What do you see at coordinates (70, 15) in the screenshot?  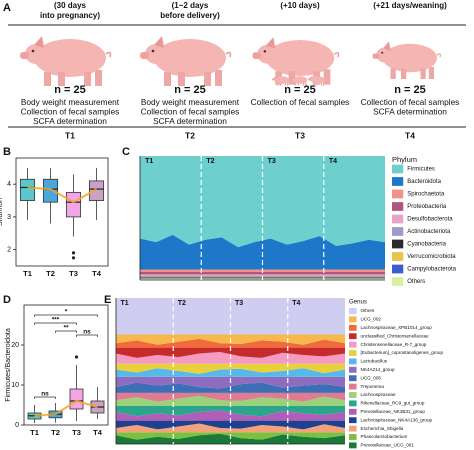 I see `time-label: into pregnancy)` at bounding box center [70, 15].